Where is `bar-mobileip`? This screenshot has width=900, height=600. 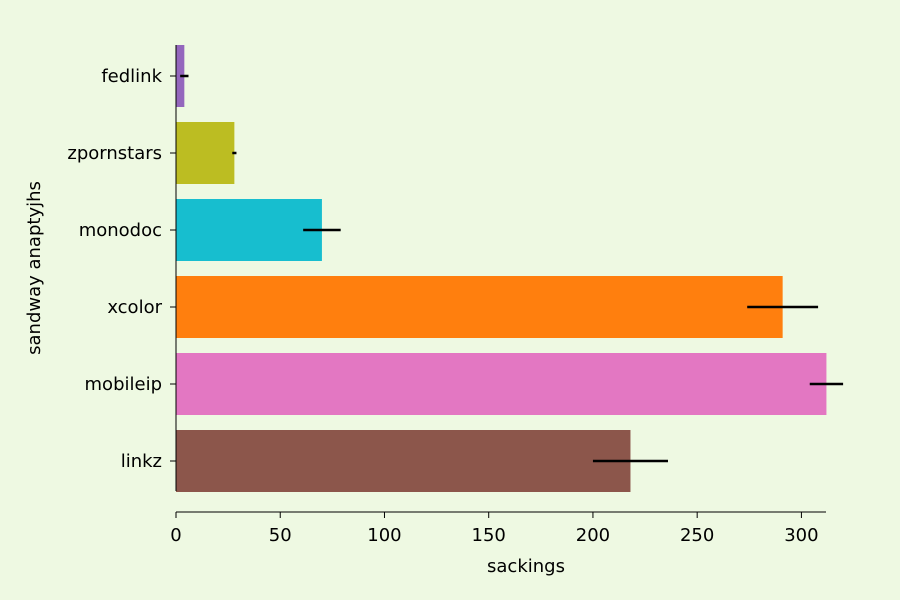 bar-mobileip is located at coordinates (501, 384).